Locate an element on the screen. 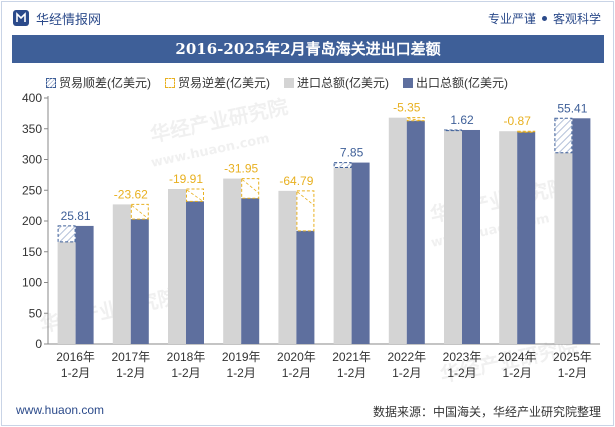 This screenshot has width=615, height=427. x-tick-label: 2023年 is located at coordinates (462, 357).